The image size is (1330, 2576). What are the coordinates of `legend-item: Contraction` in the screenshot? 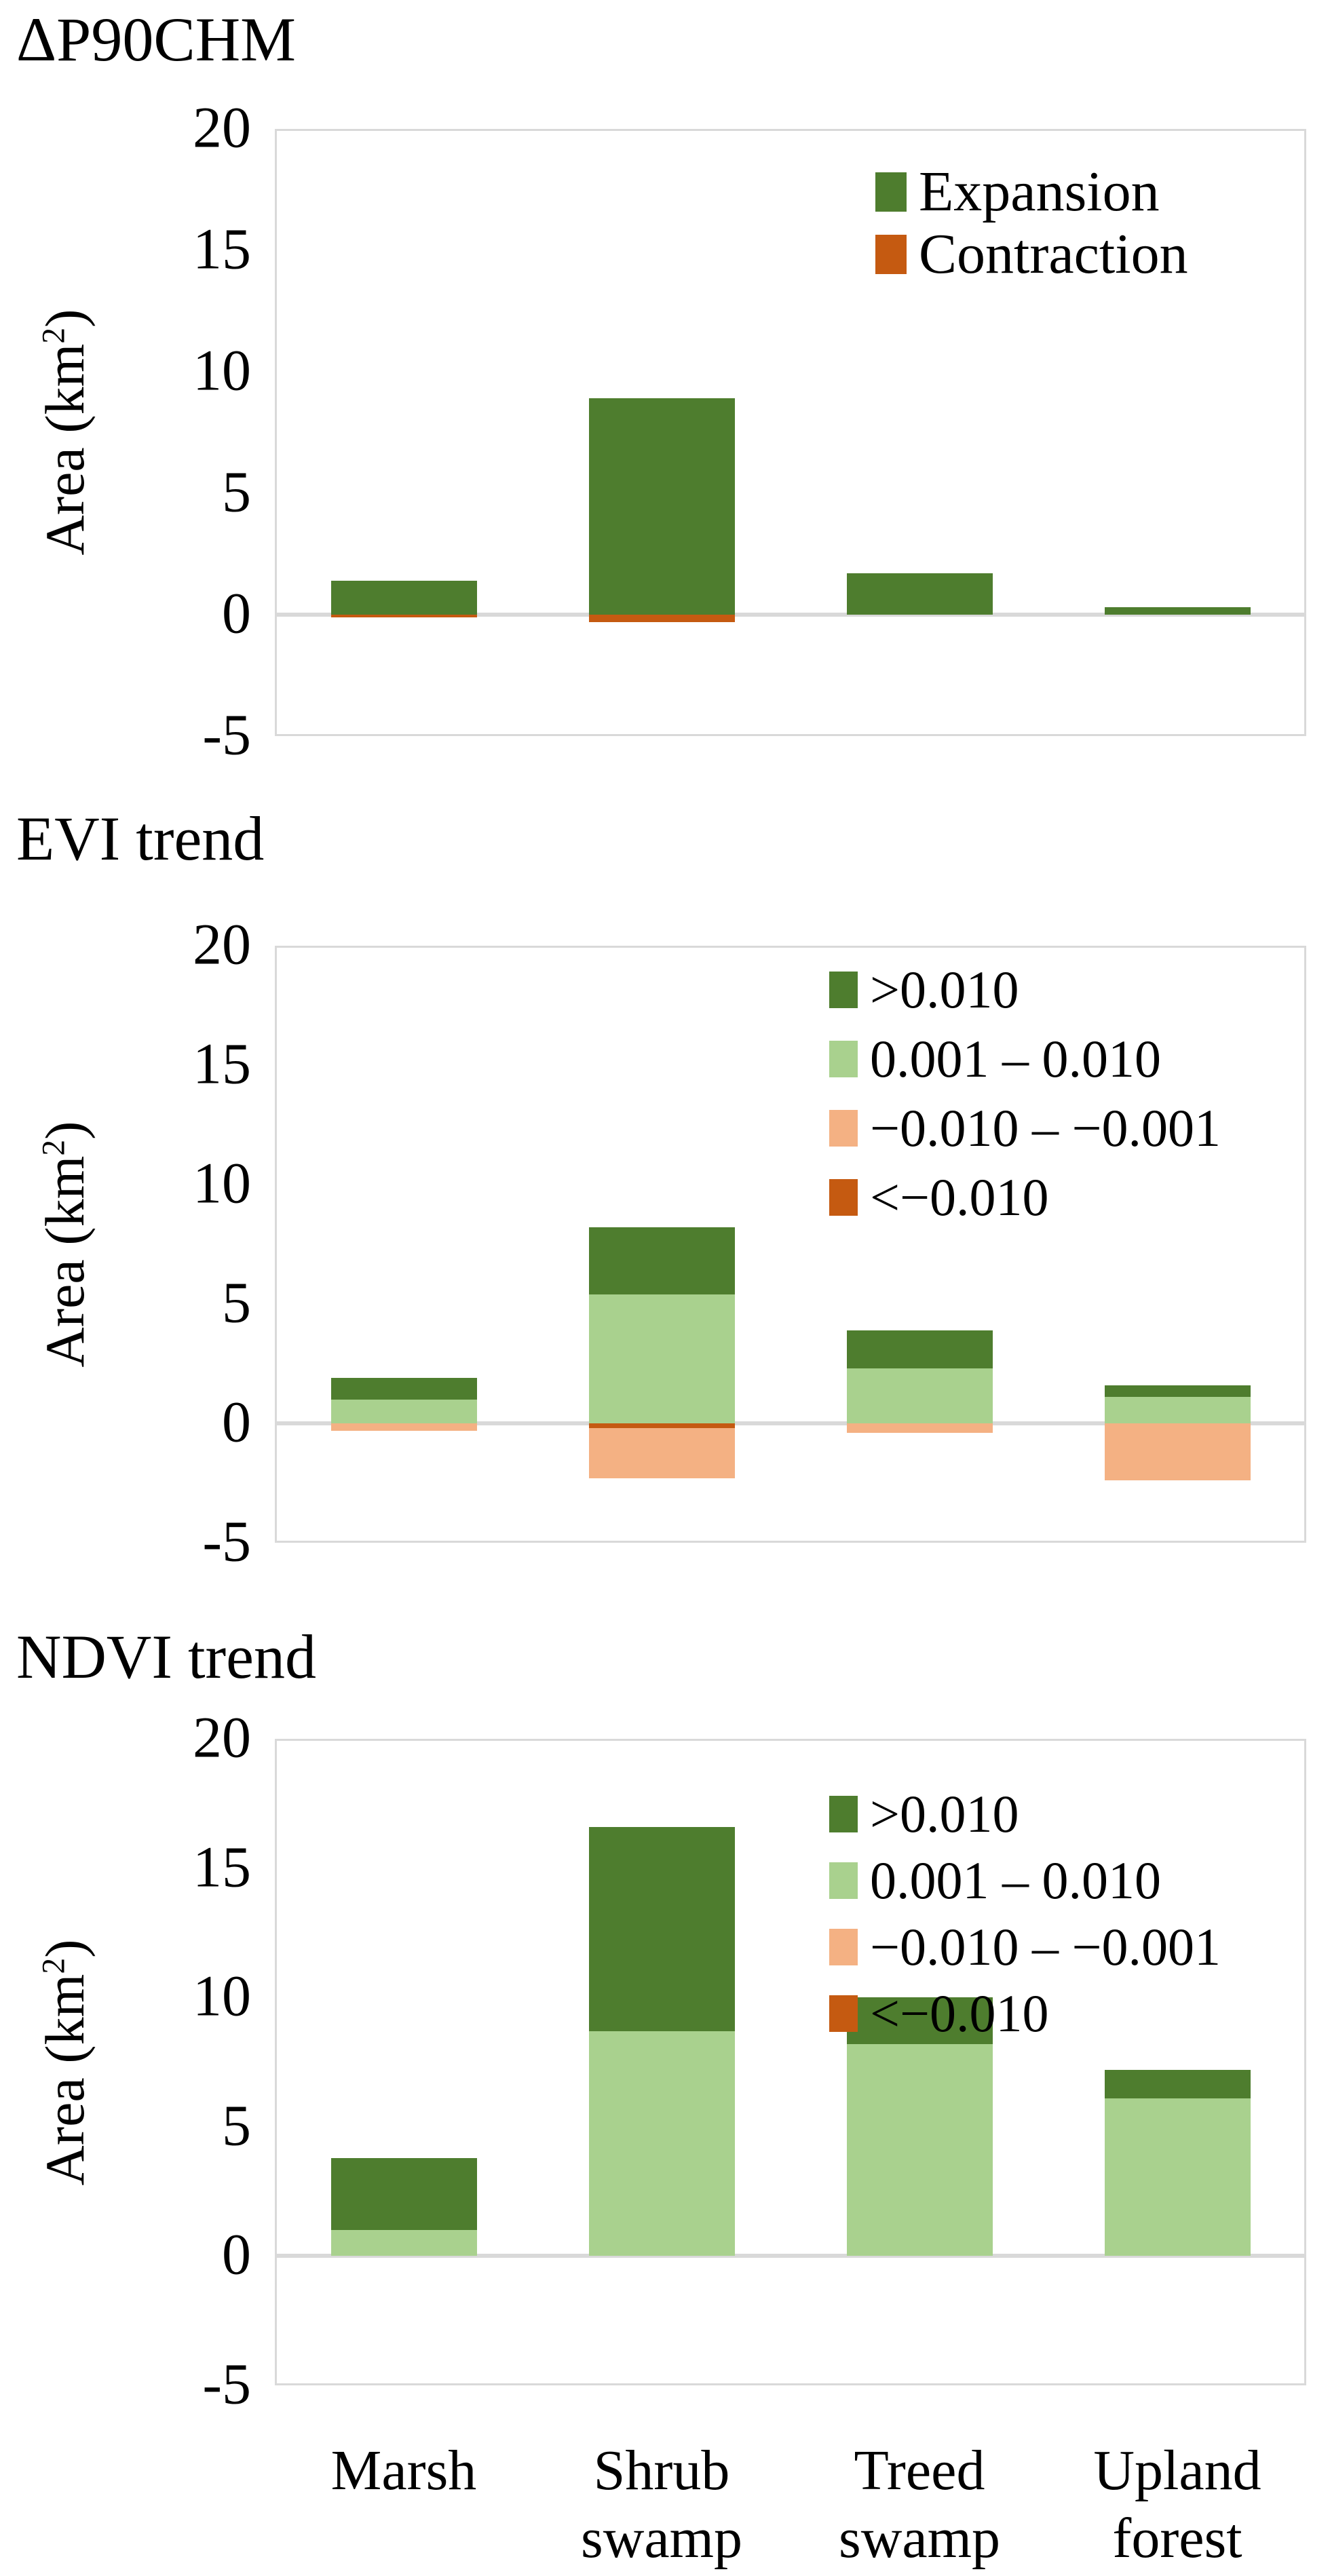 It's located at (1031, 254).